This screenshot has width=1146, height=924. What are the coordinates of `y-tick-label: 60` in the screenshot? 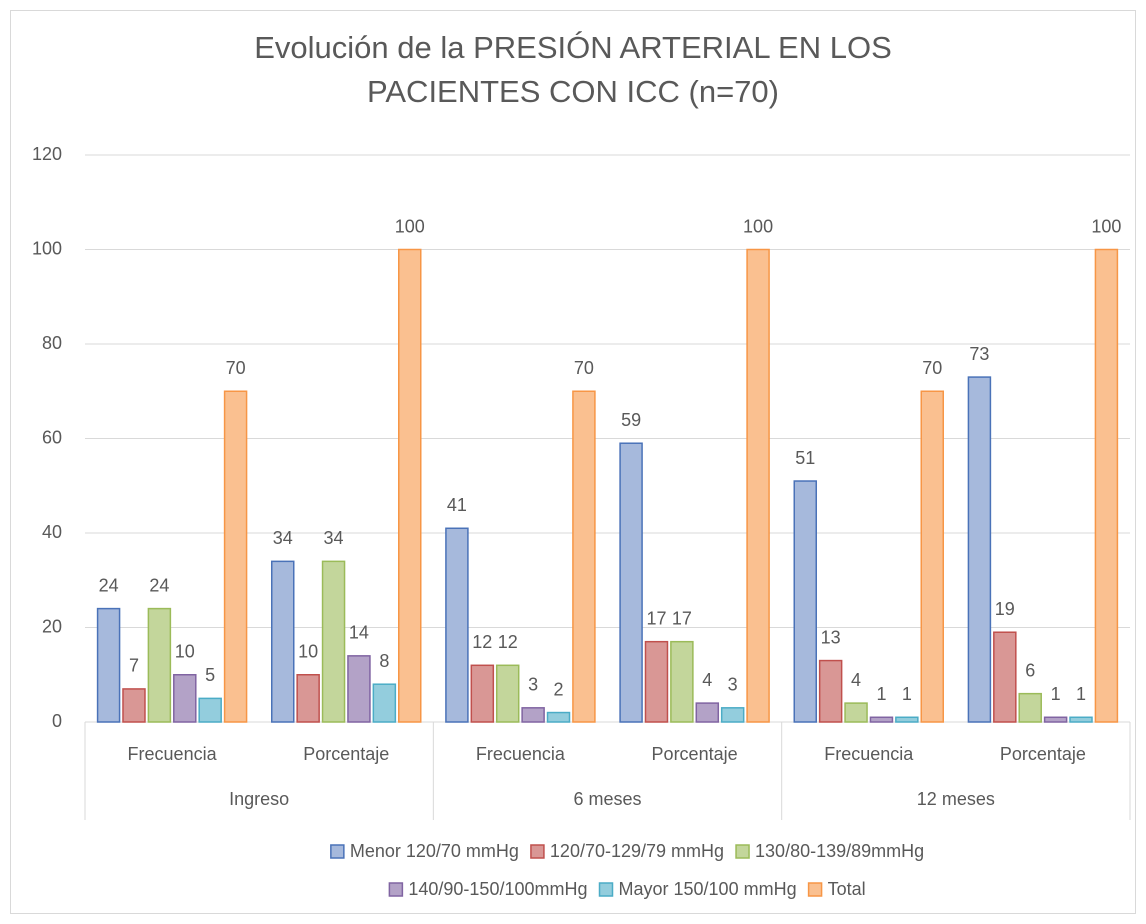 It's located at (52, 437).